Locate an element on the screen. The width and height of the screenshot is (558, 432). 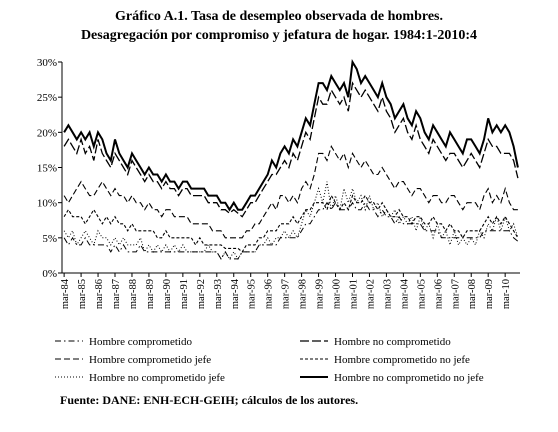
x-tick-label: mar-91 is located at coordinates (184, 294).